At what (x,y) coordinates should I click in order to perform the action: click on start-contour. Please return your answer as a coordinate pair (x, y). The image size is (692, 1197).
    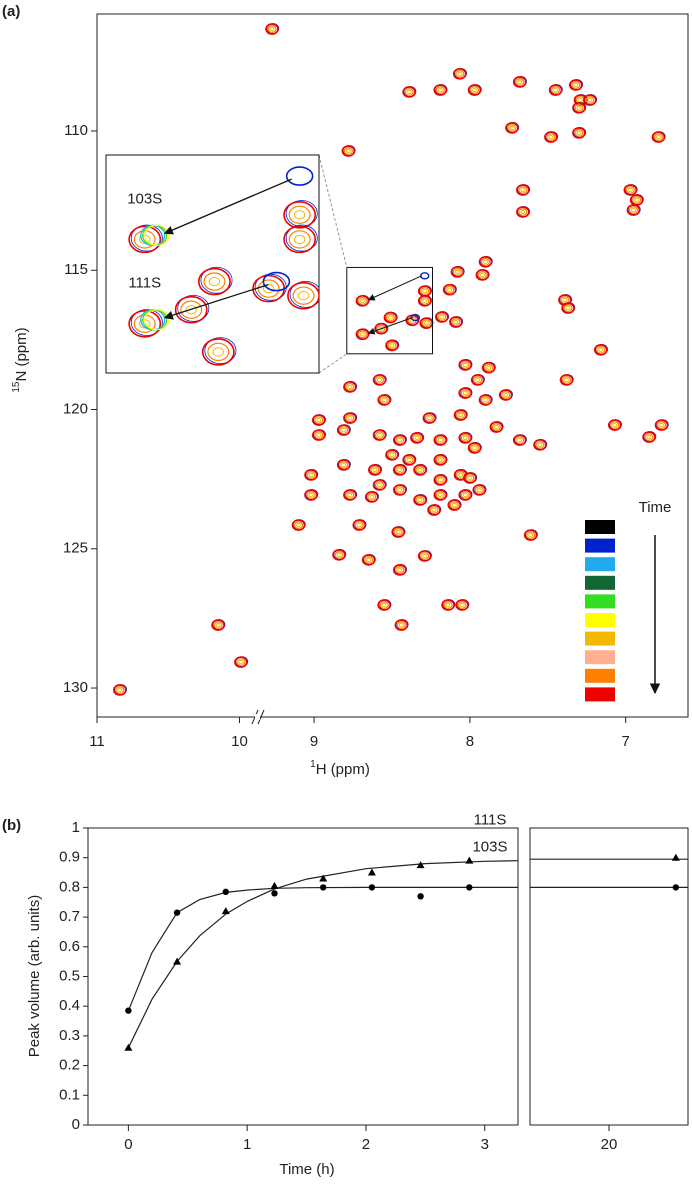
    Looking at the image, I should click on (425, 276).